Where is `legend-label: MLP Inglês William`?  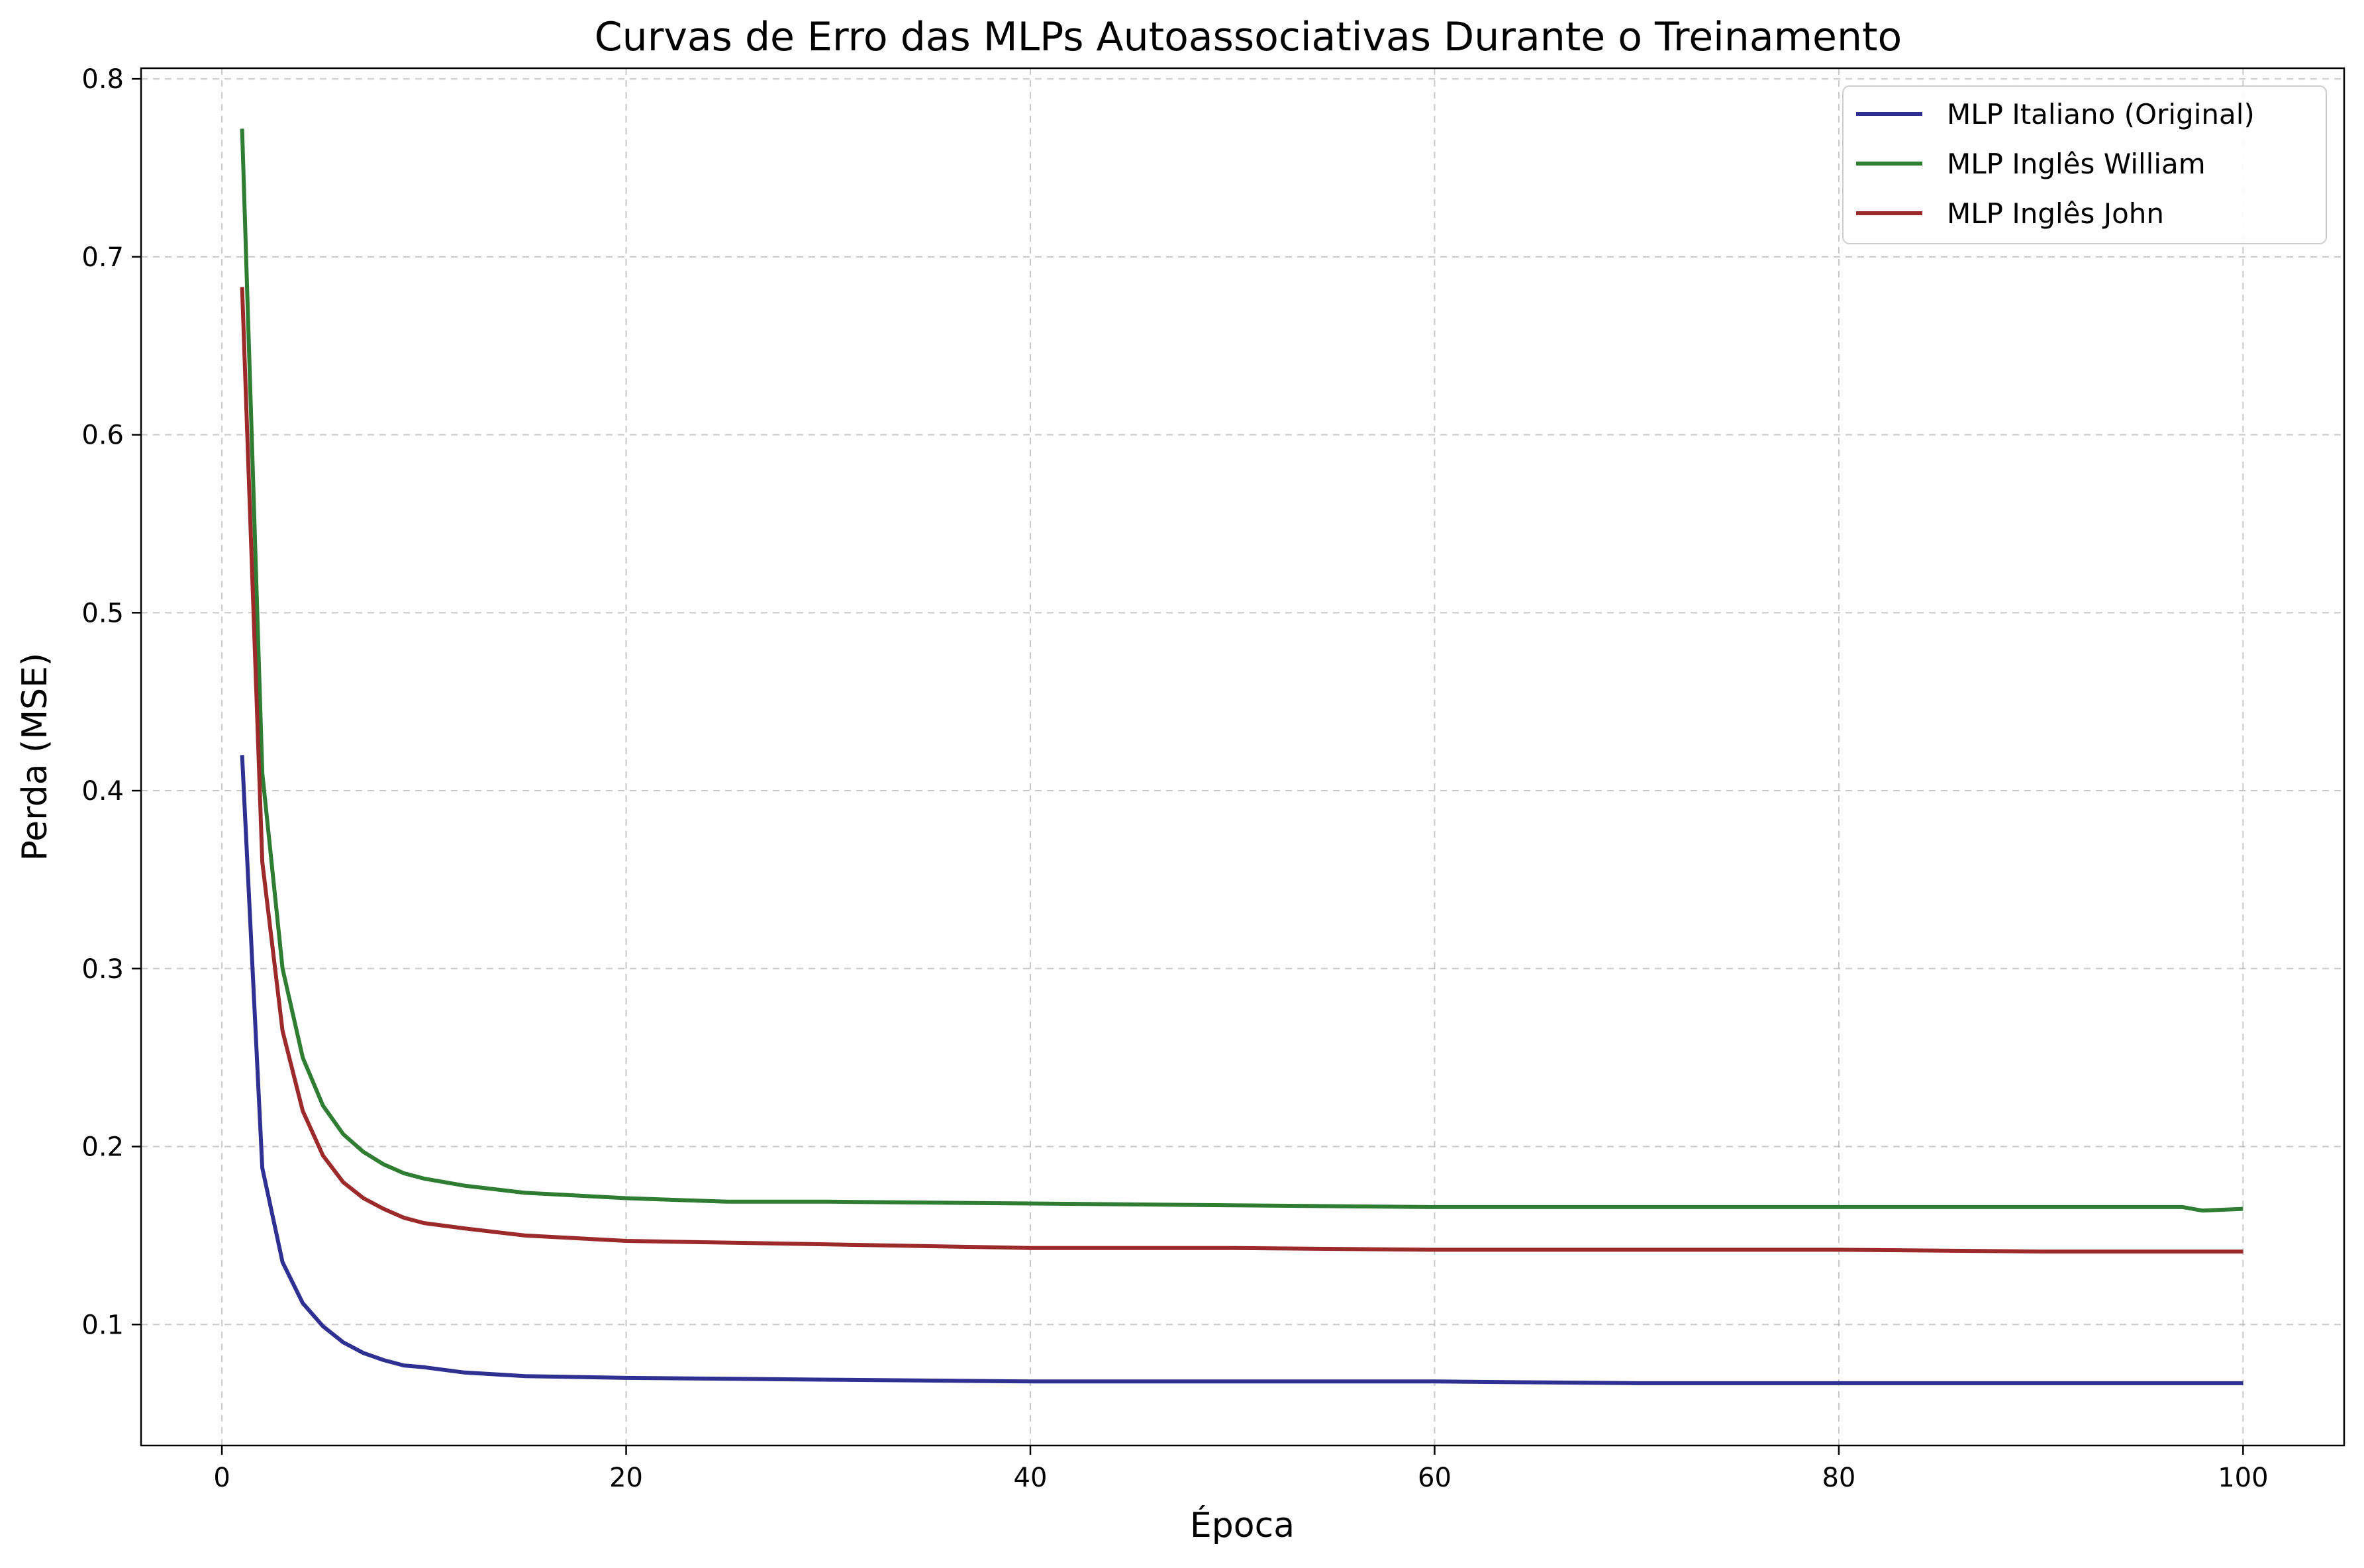
legend-label: MLP Inglês William is located at coordinates (2076, 164).